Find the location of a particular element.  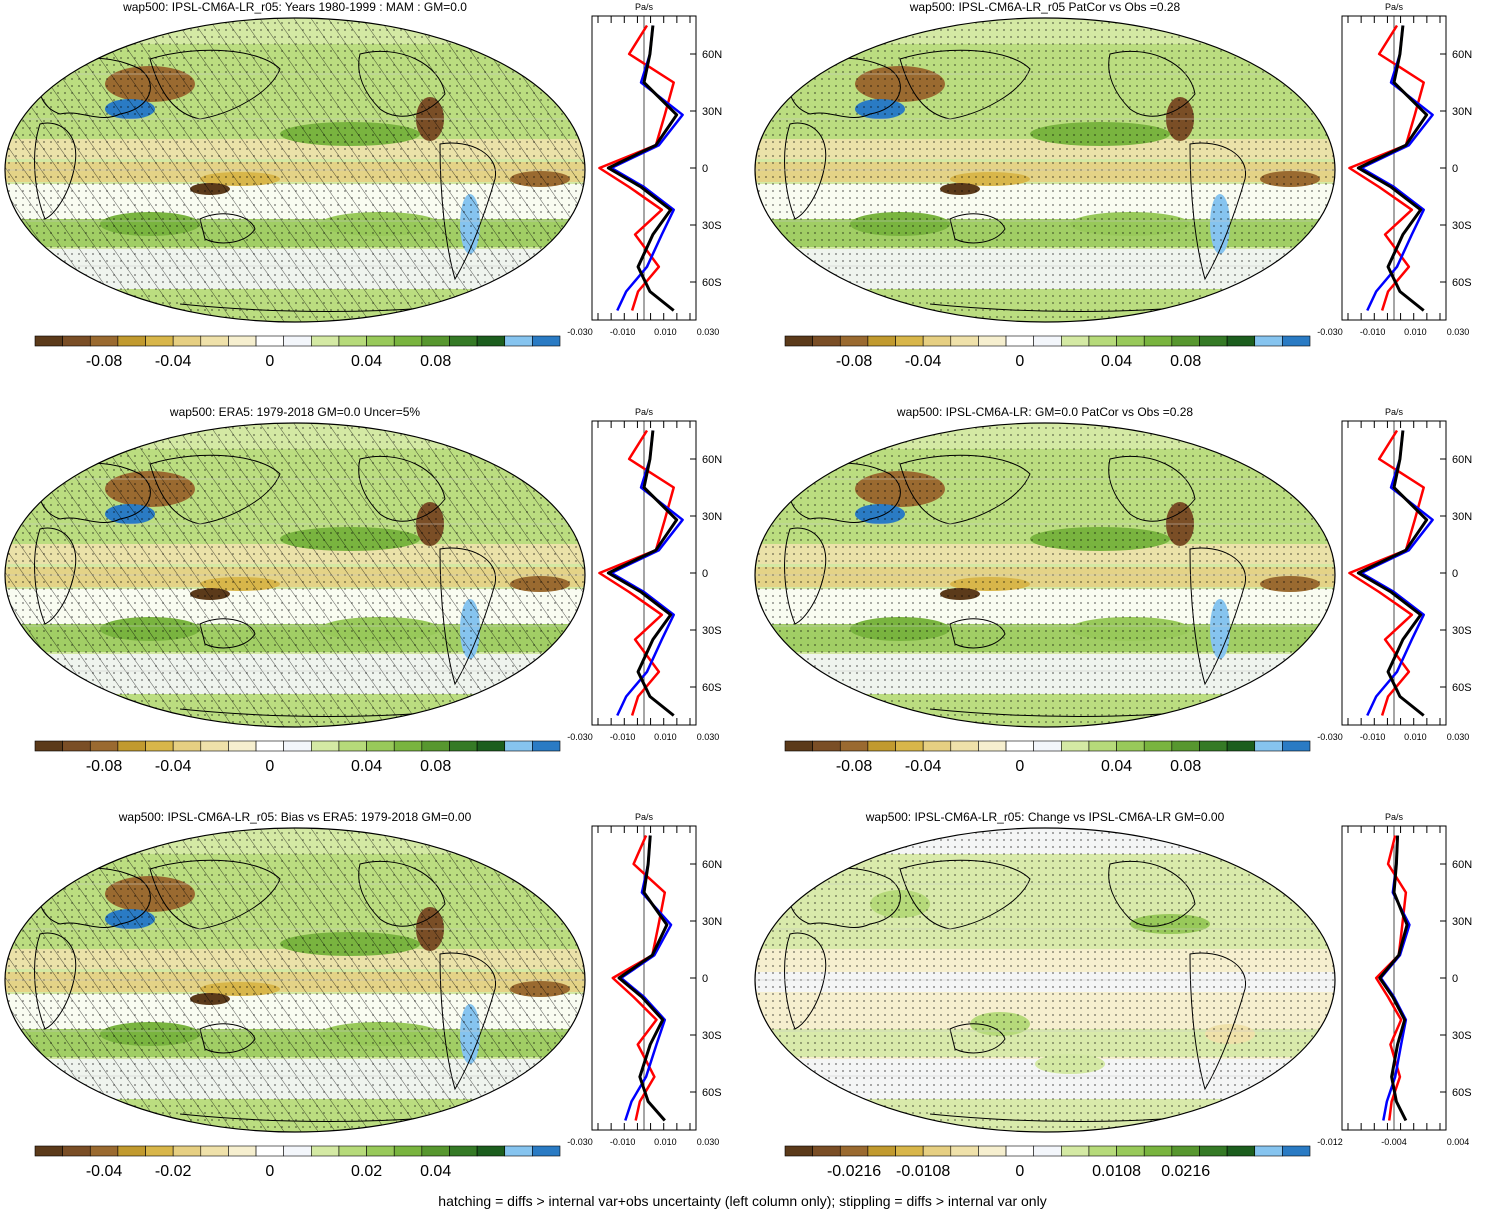

y-tick-label: 60S is located at coordinates (1462, 283).